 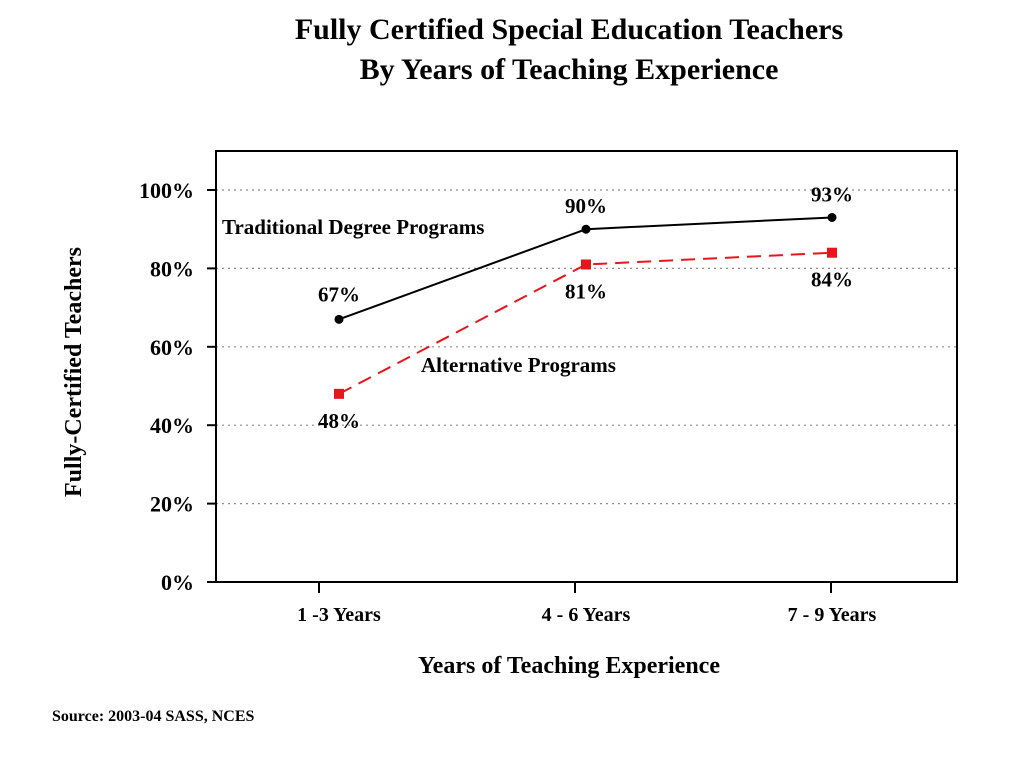 What do you see at coordinates (74, 372) in the screenshot?
I see `y-axis-label: Fully-Certified Teachers` at bounding box center [74, 372].